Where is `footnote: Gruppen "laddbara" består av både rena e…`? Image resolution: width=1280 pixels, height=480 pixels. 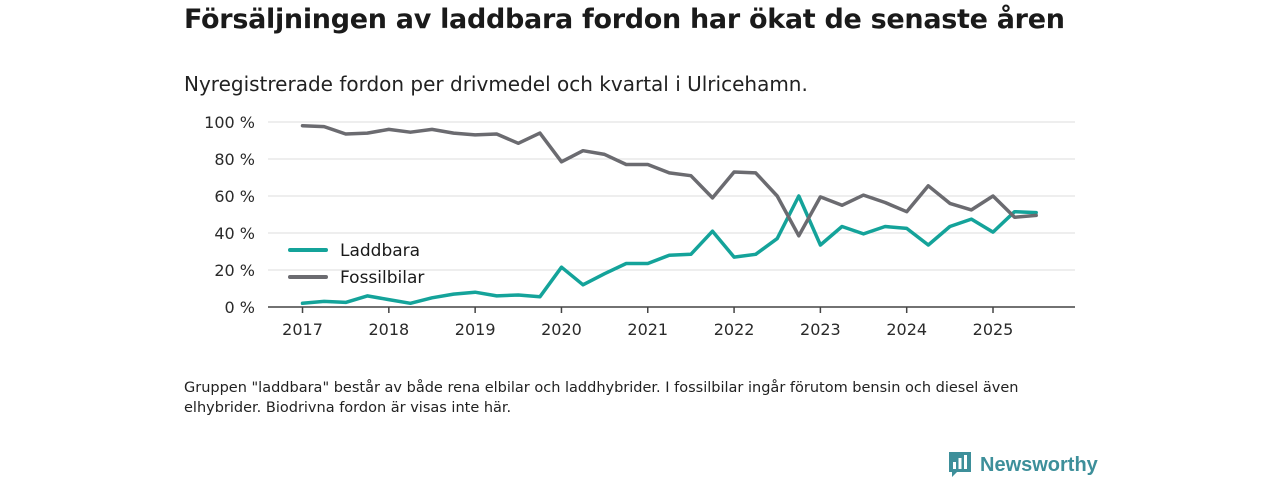 footnote: Gruppen "laddbara" består av både rena e… is located at coordinates (601, 398).